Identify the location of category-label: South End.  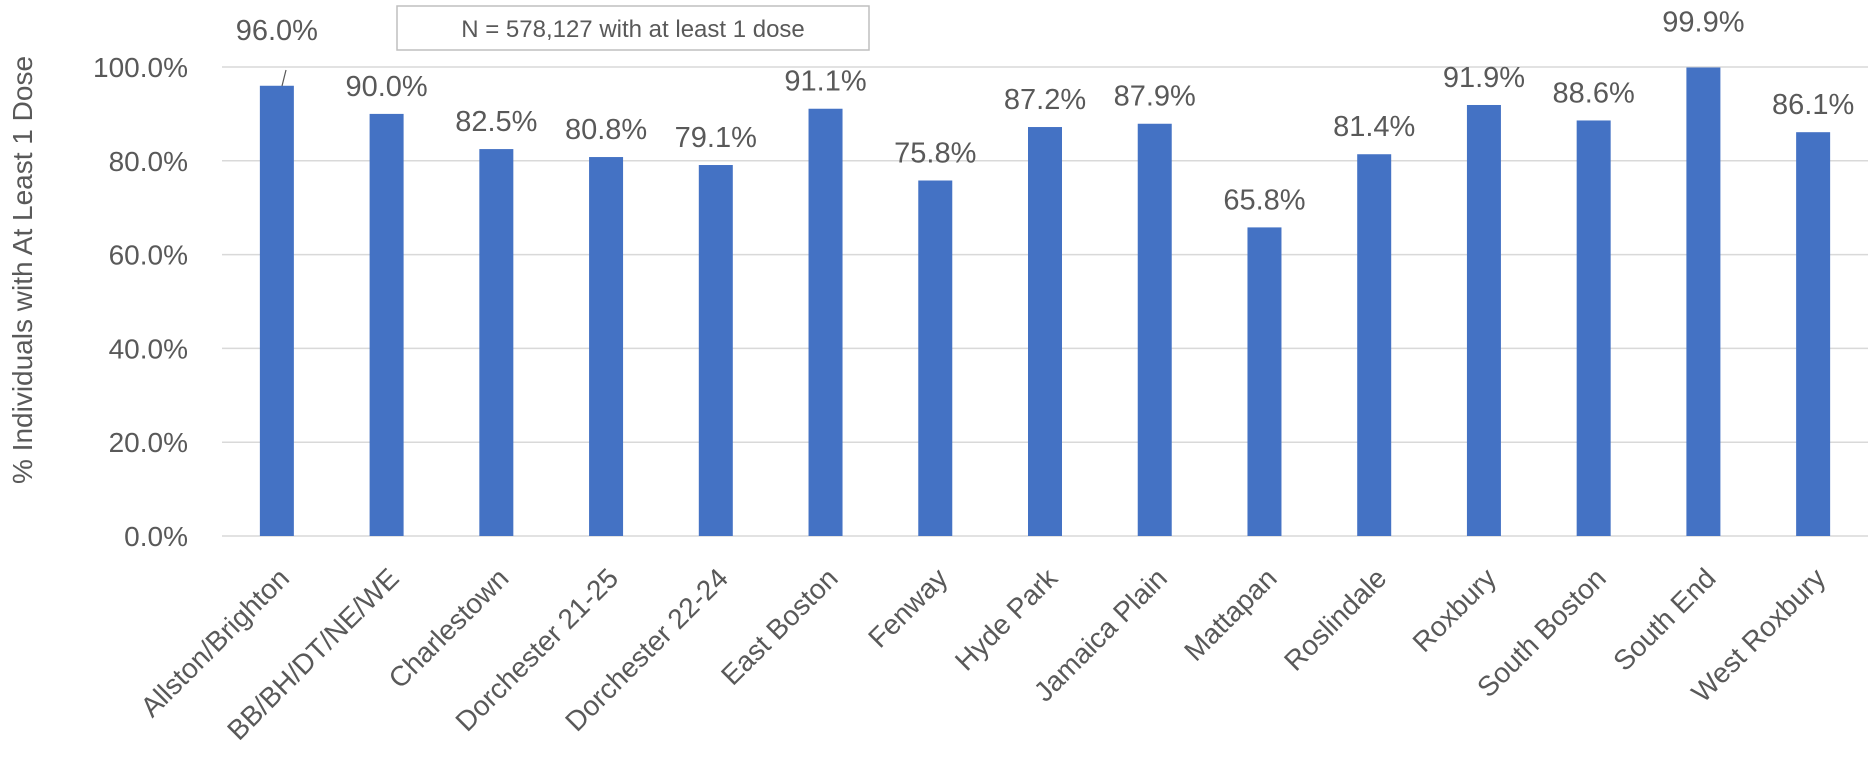
(1664, 619).